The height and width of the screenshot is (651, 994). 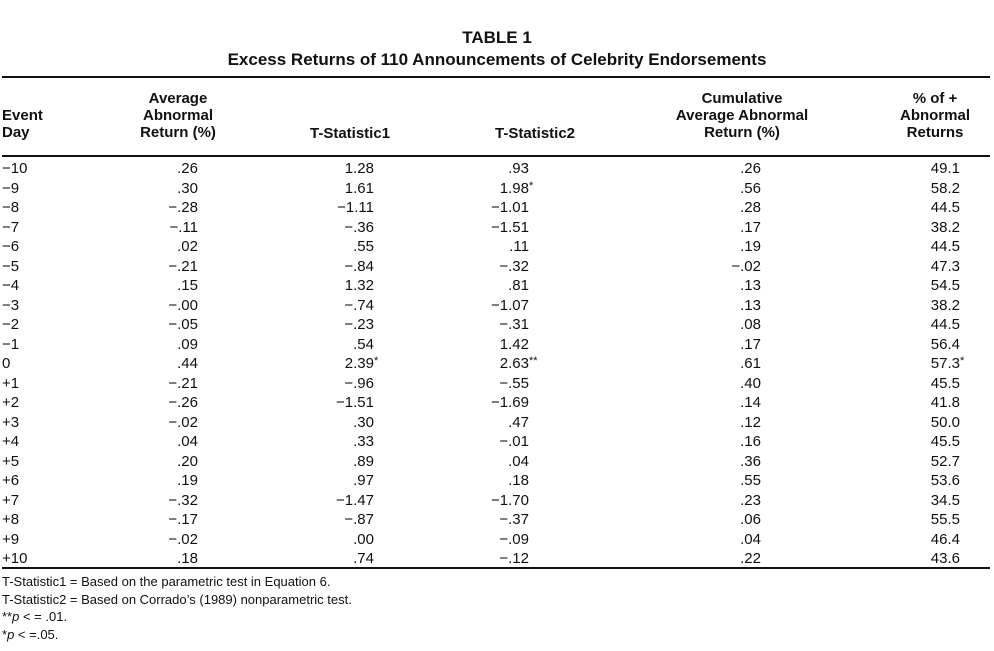 I want to click on cell-t-statistic2: −1.70, so click(x=510, y=500).